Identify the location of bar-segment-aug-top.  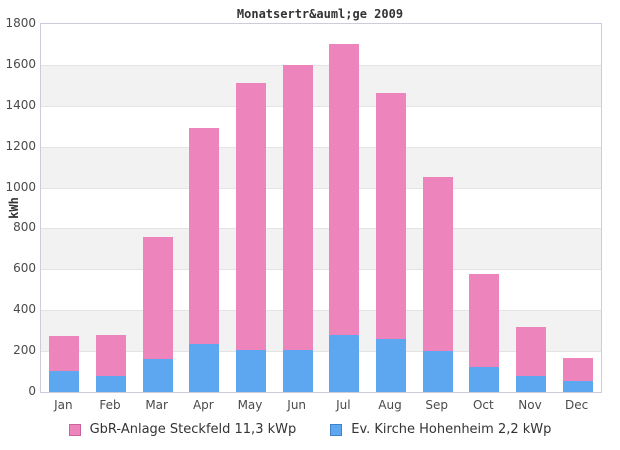
(391, 215).